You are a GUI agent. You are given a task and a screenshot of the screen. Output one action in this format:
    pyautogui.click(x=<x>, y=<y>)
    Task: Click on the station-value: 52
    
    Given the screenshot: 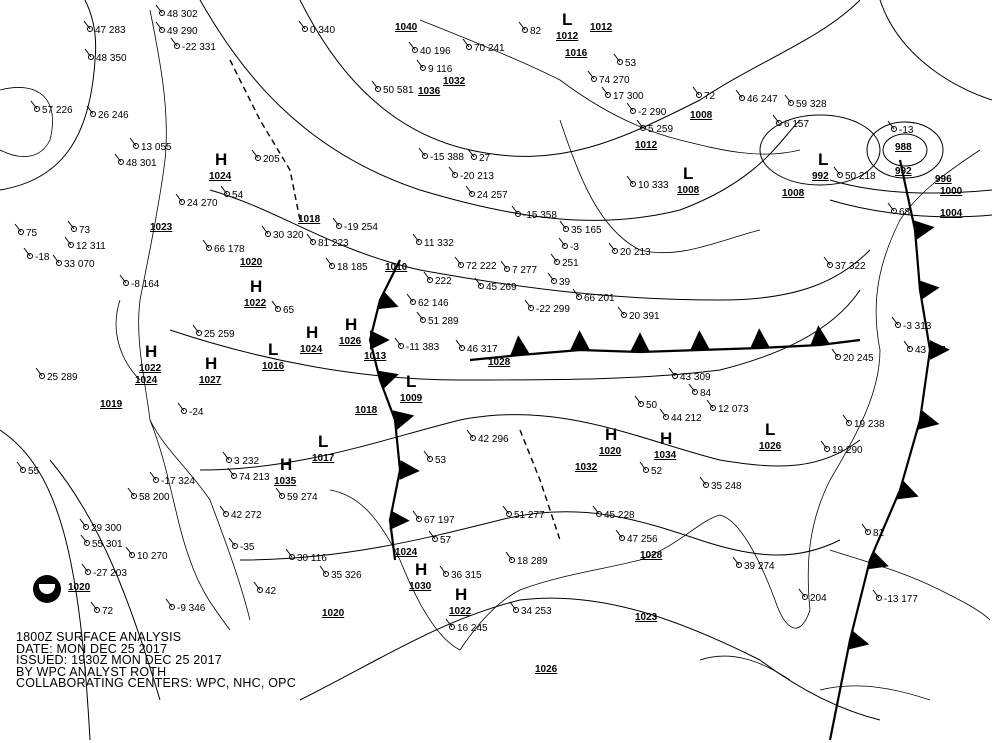 What is the action you would take?
    pyautogui.click(x=657, y=471)
    